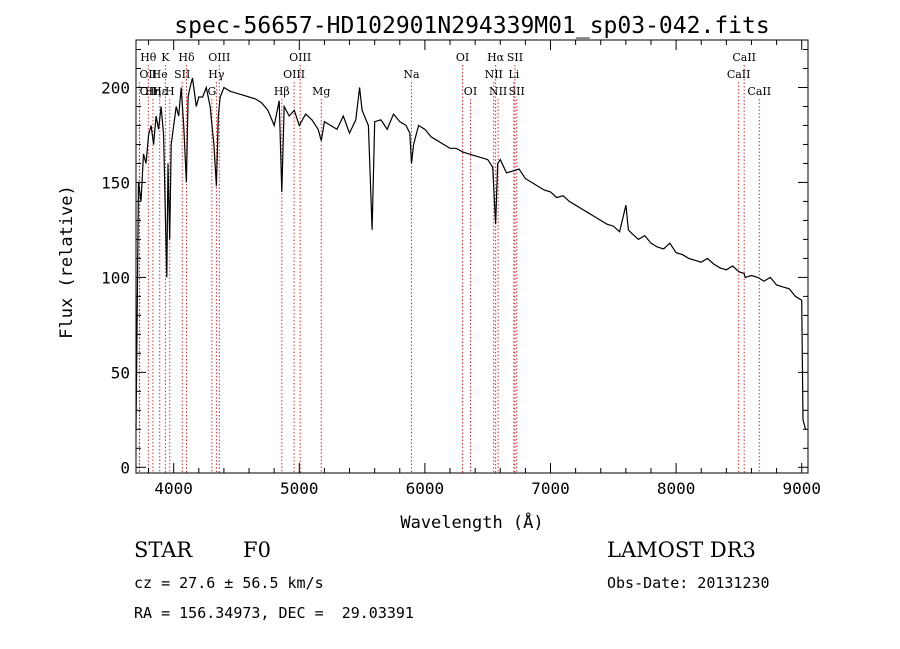 Image resolution: width=900 pixels, height=649 pixels. What do you see at coordinates (115, 87) in the screenshot?
I see `y-tick-label: 200` at bounding box center [115, 87].